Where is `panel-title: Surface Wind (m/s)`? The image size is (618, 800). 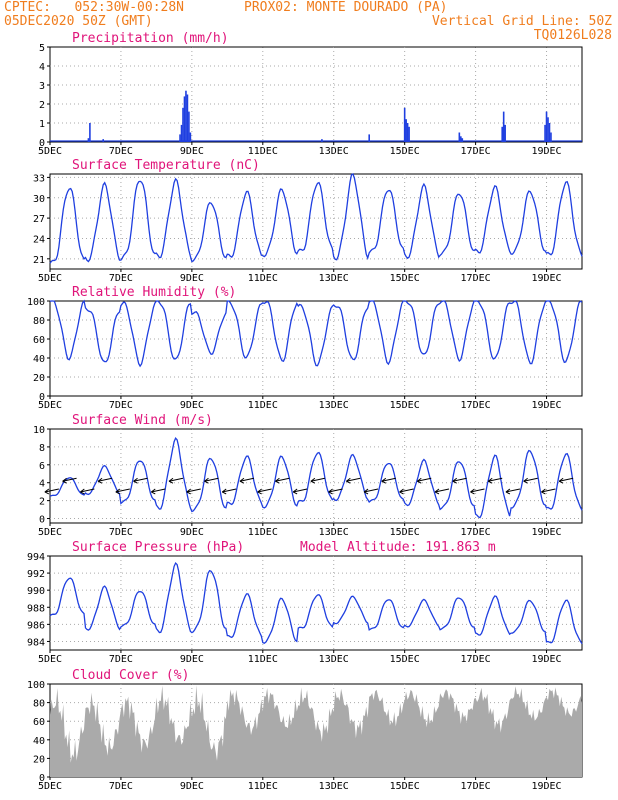 panel-title: Surface Wind (m/s) is located at coordinates (142, 420).